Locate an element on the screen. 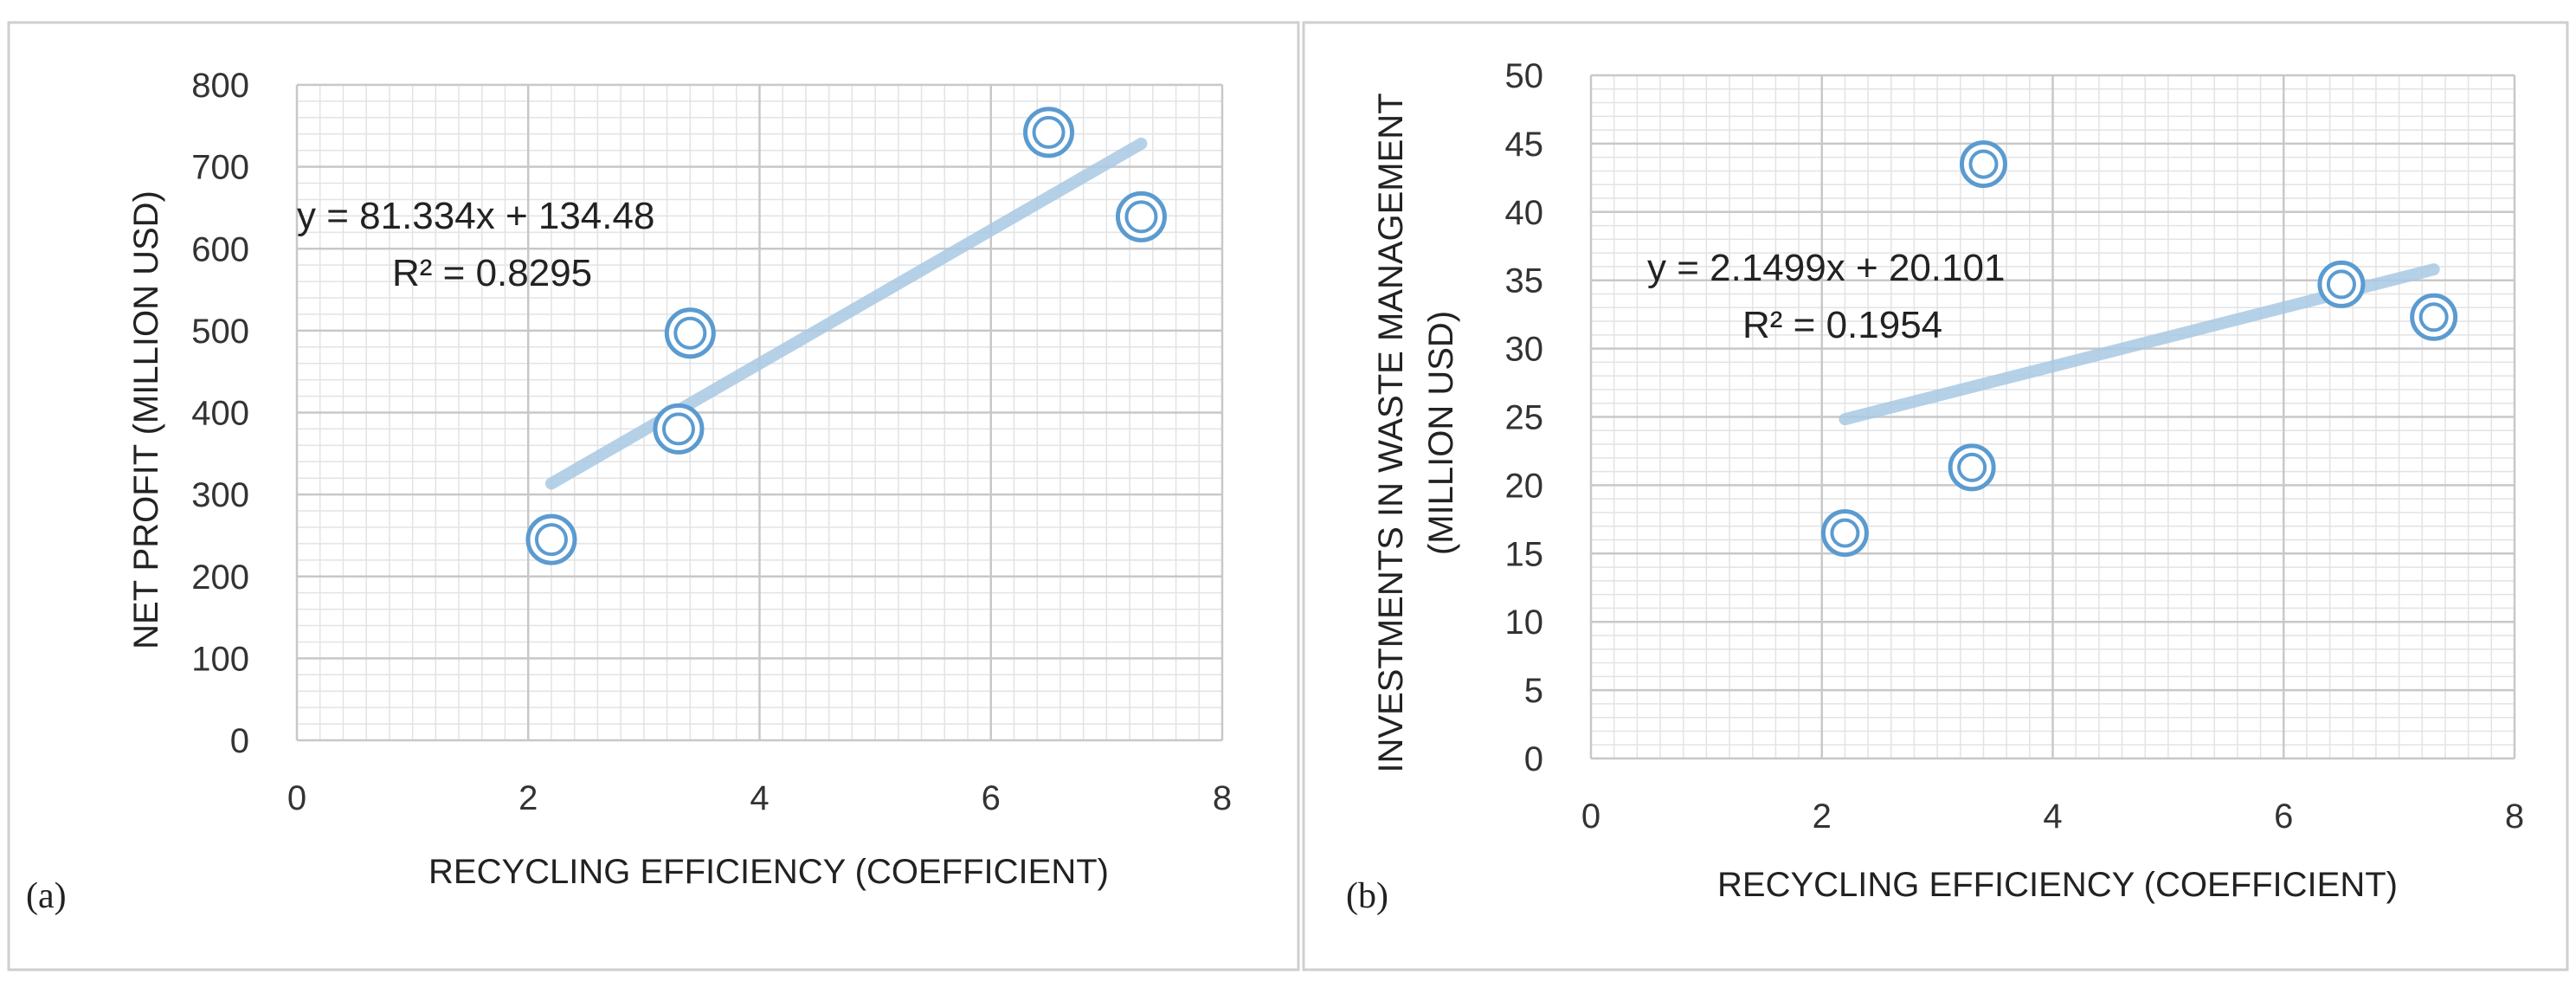 This screenshot has width=2576, height=981. panel-b-y-tick-label: 50 is located at coordinates (1524, 76).